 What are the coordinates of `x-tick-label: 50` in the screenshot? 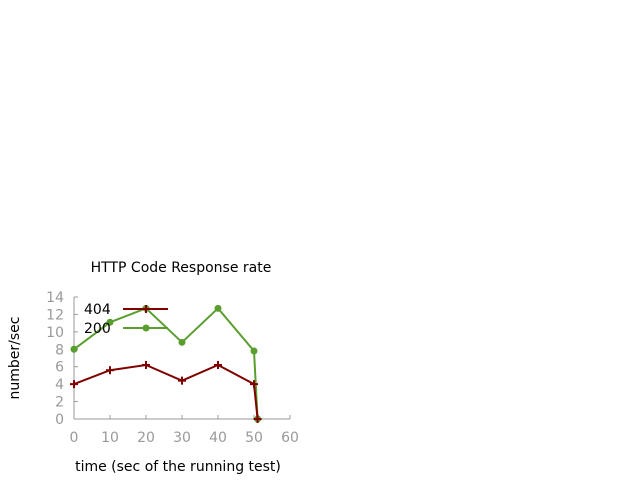 It's located at (254, 438).